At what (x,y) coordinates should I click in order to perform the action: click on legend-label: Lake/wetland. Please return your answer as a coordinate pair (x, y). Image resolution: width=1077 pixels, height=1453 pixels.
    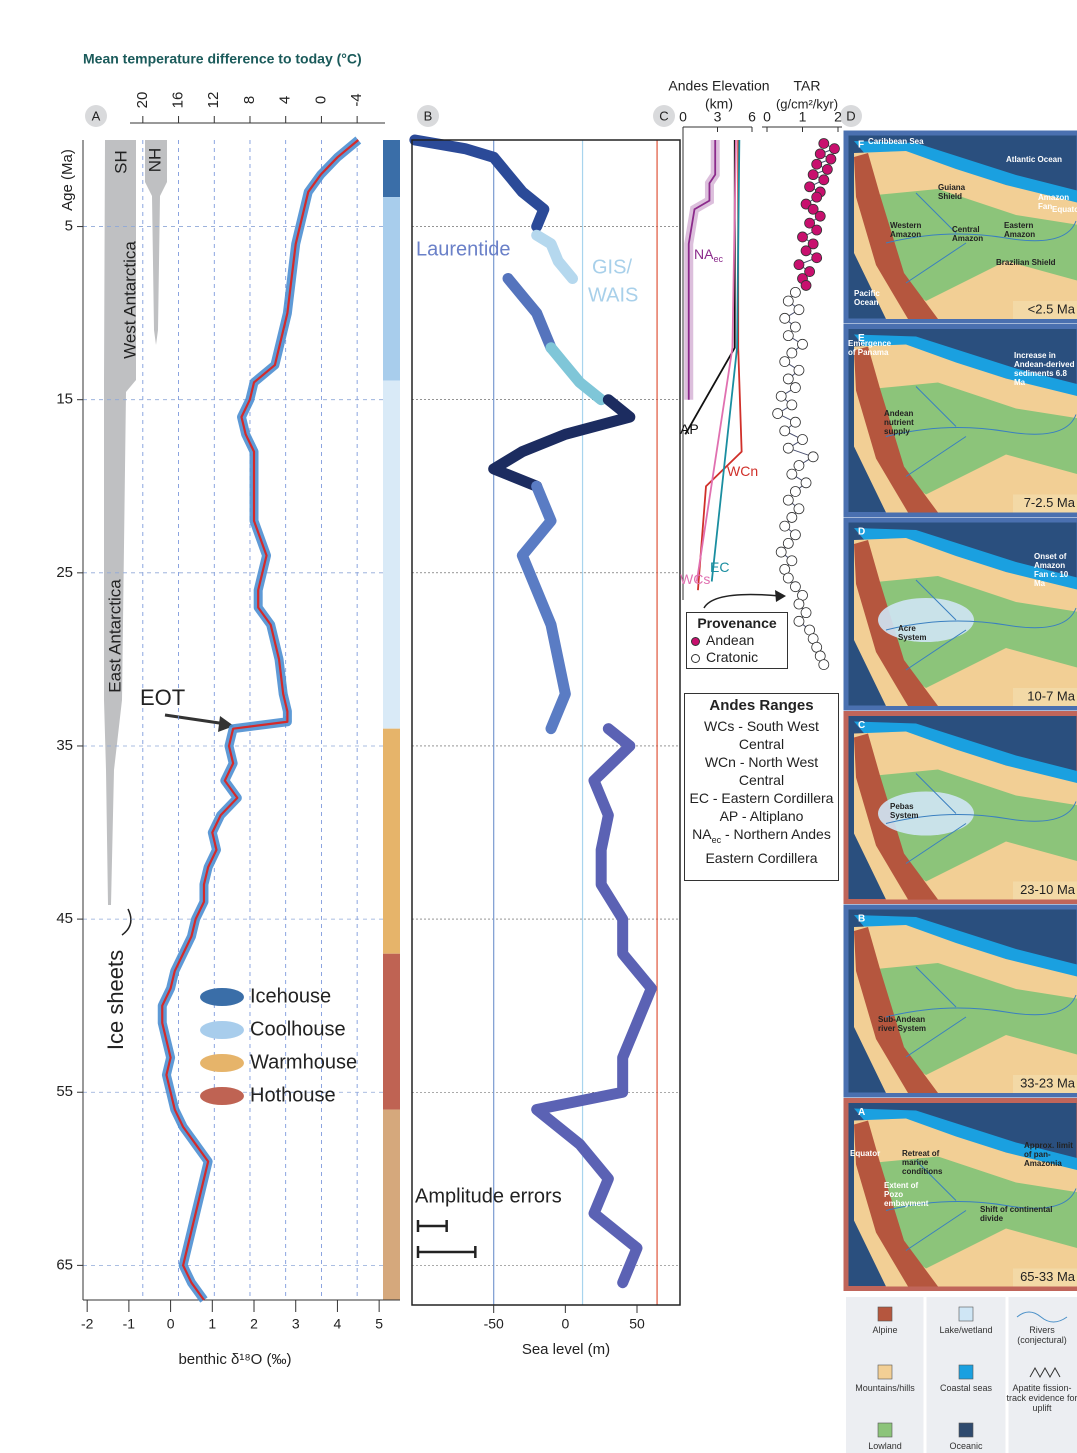
    Looking at the image, I should click on (966, 1330).